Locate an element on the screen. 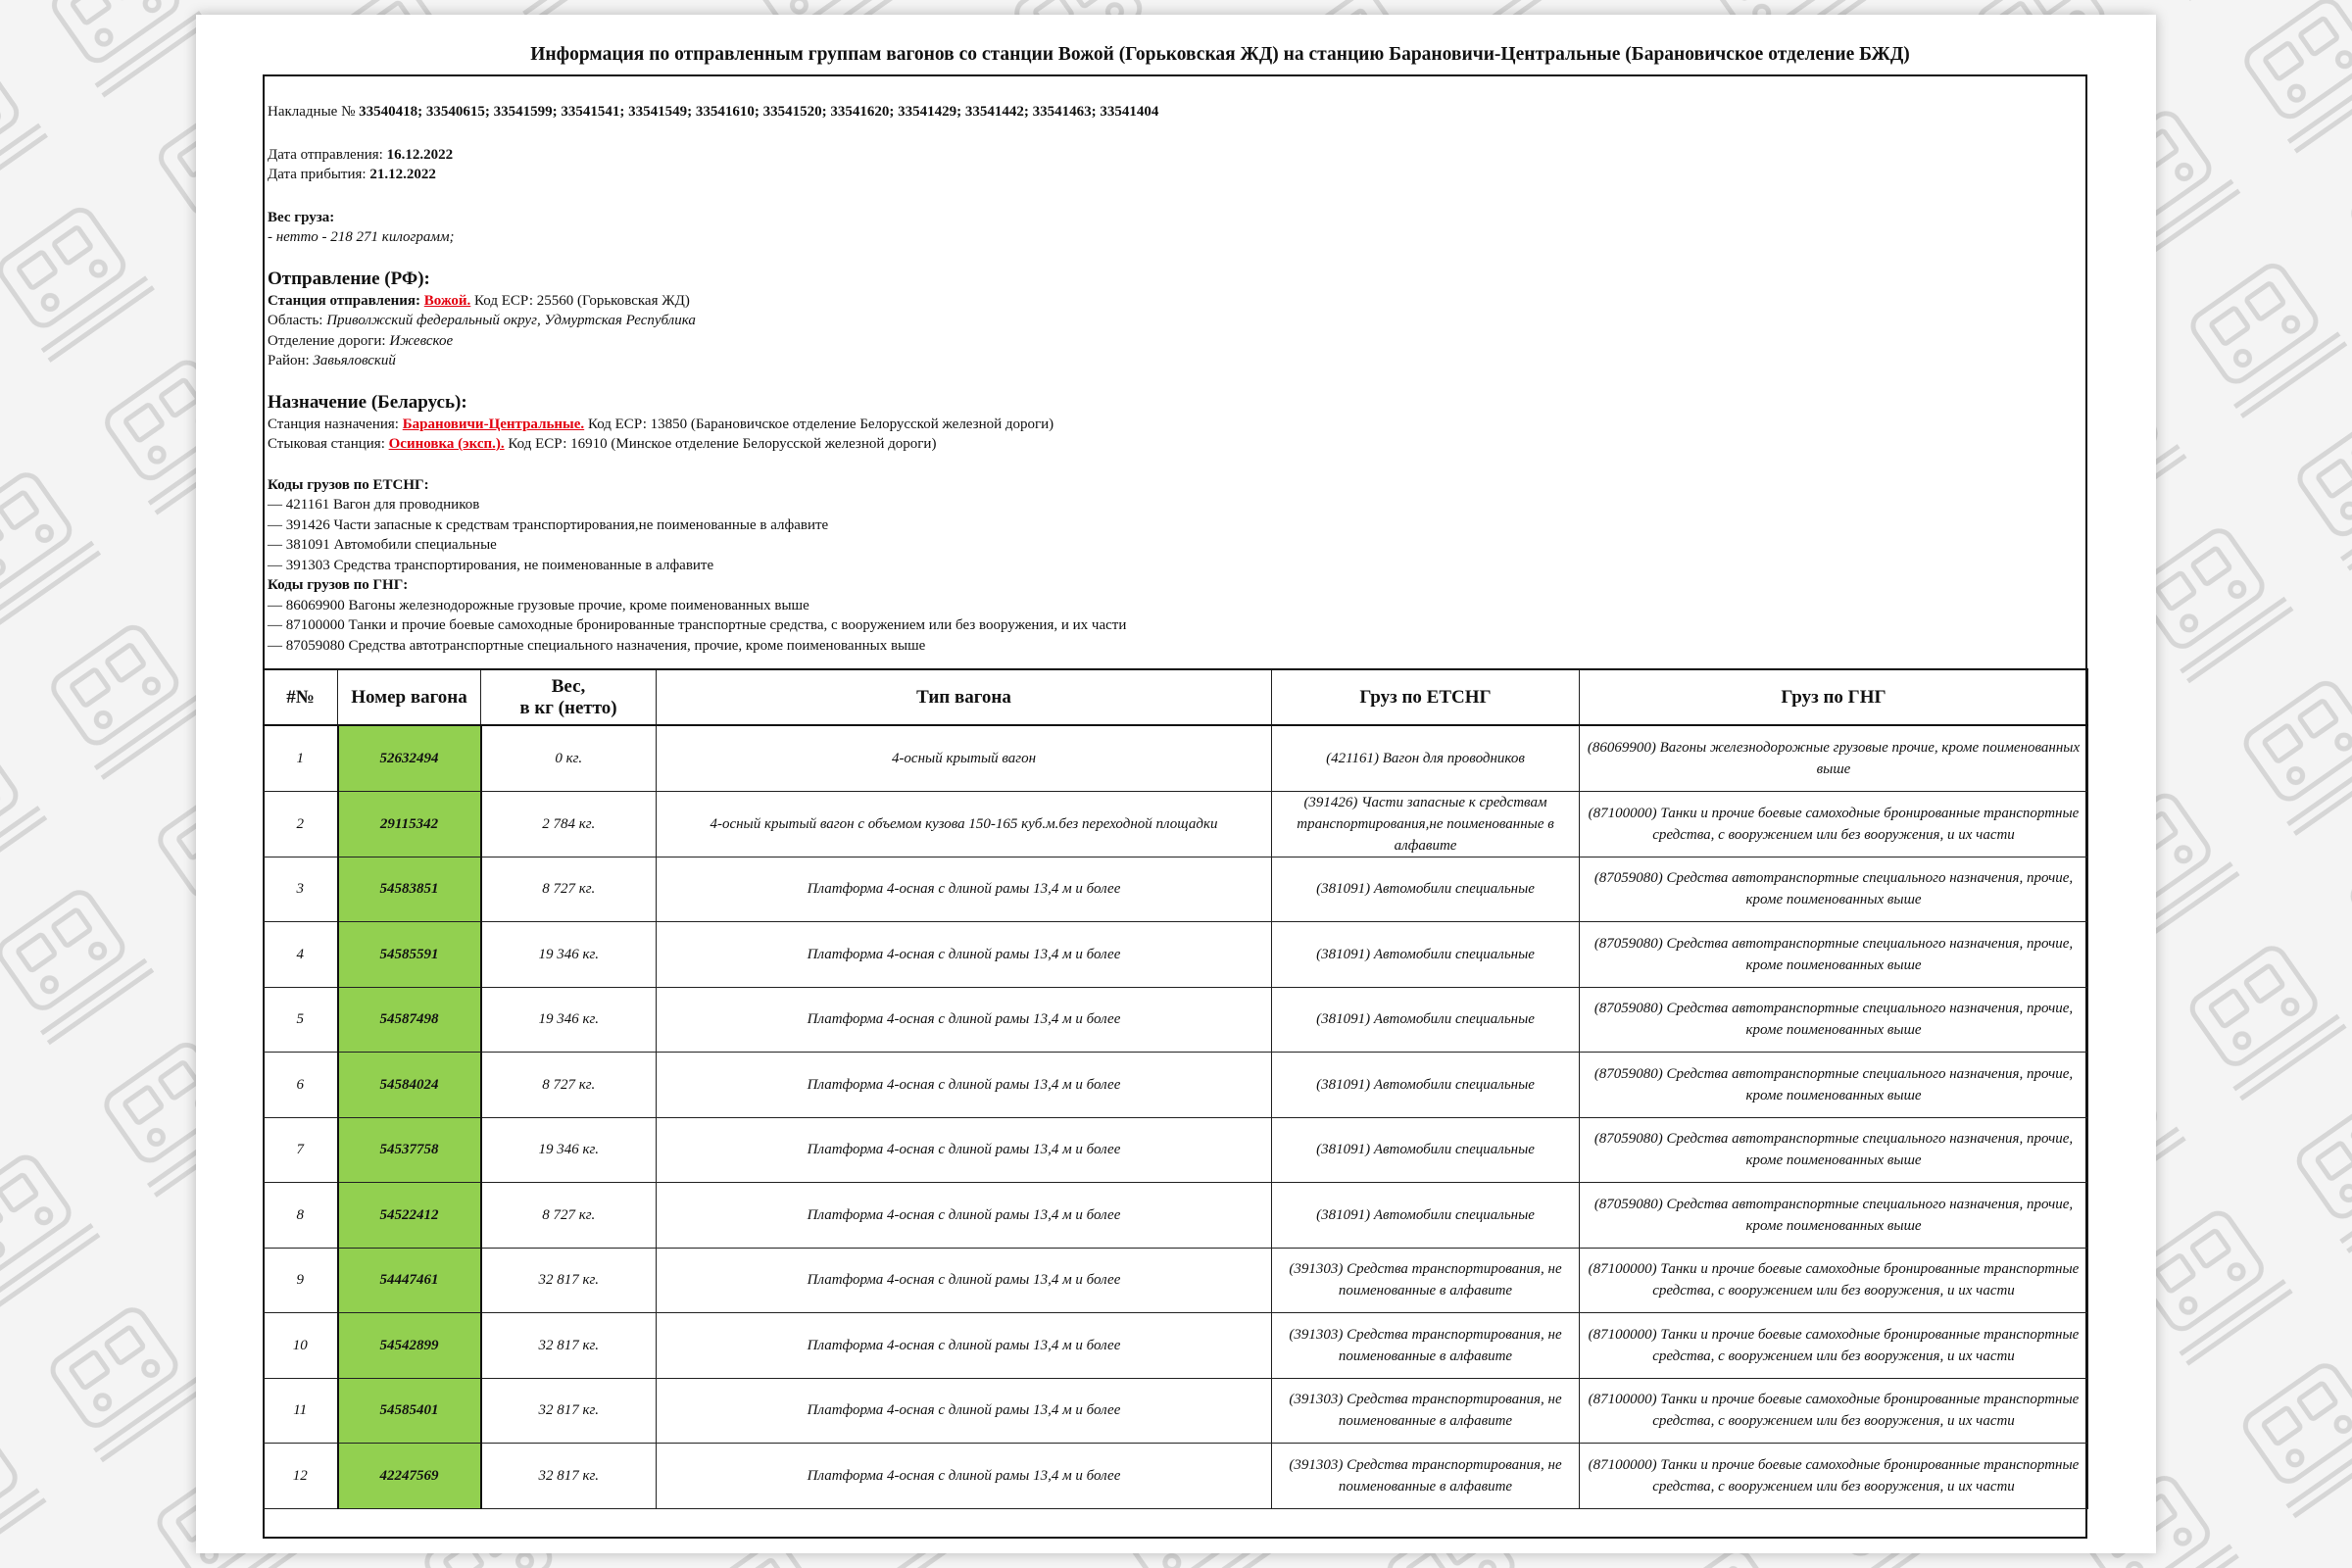 The height and width of the screenshot is (1568, 2352). arrival-date-line: Дата прибытия: 21.12.2022 is located at coordinates (352, 174).